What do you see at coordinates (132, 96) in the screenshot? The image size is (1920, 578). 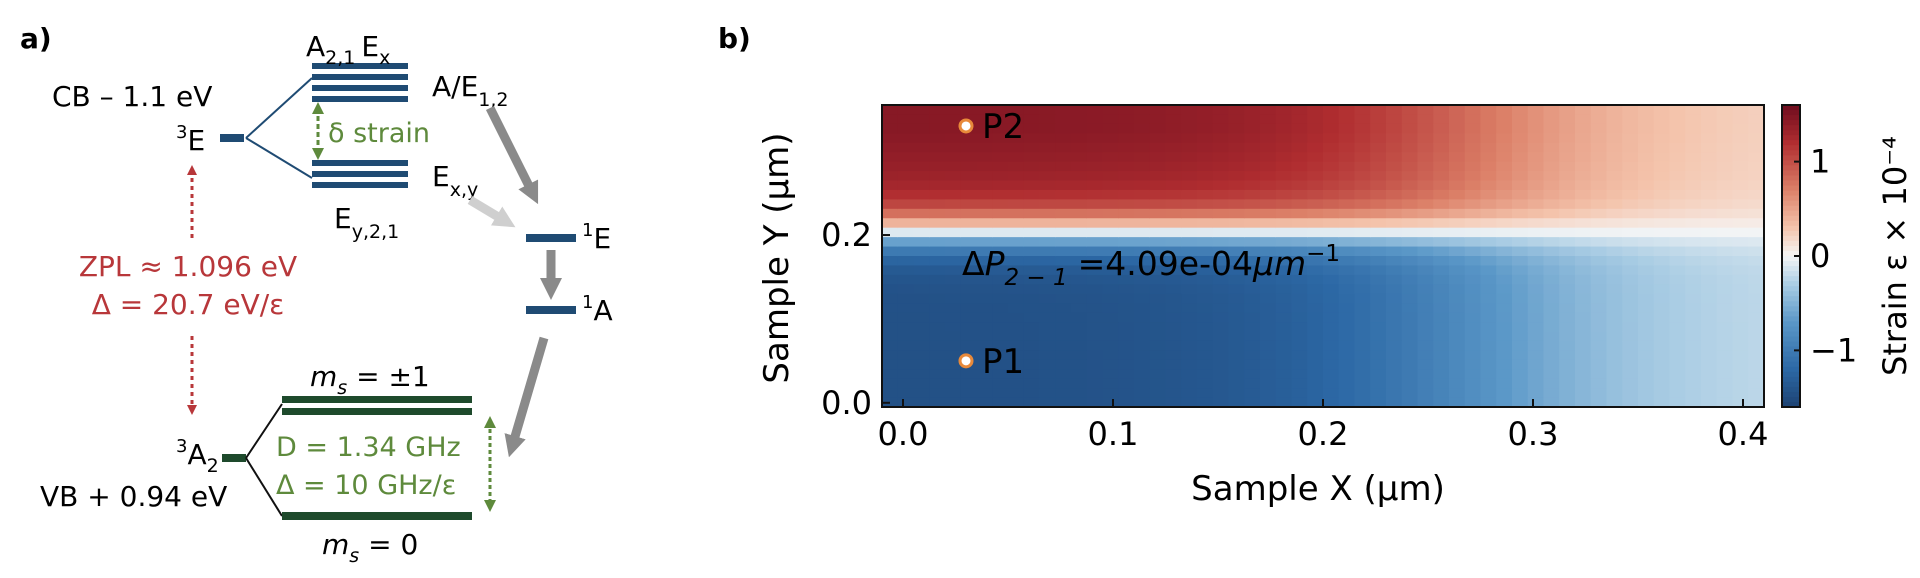 I see `cb-text: CB – 1.1 eV` at bounding box center [132, 96].